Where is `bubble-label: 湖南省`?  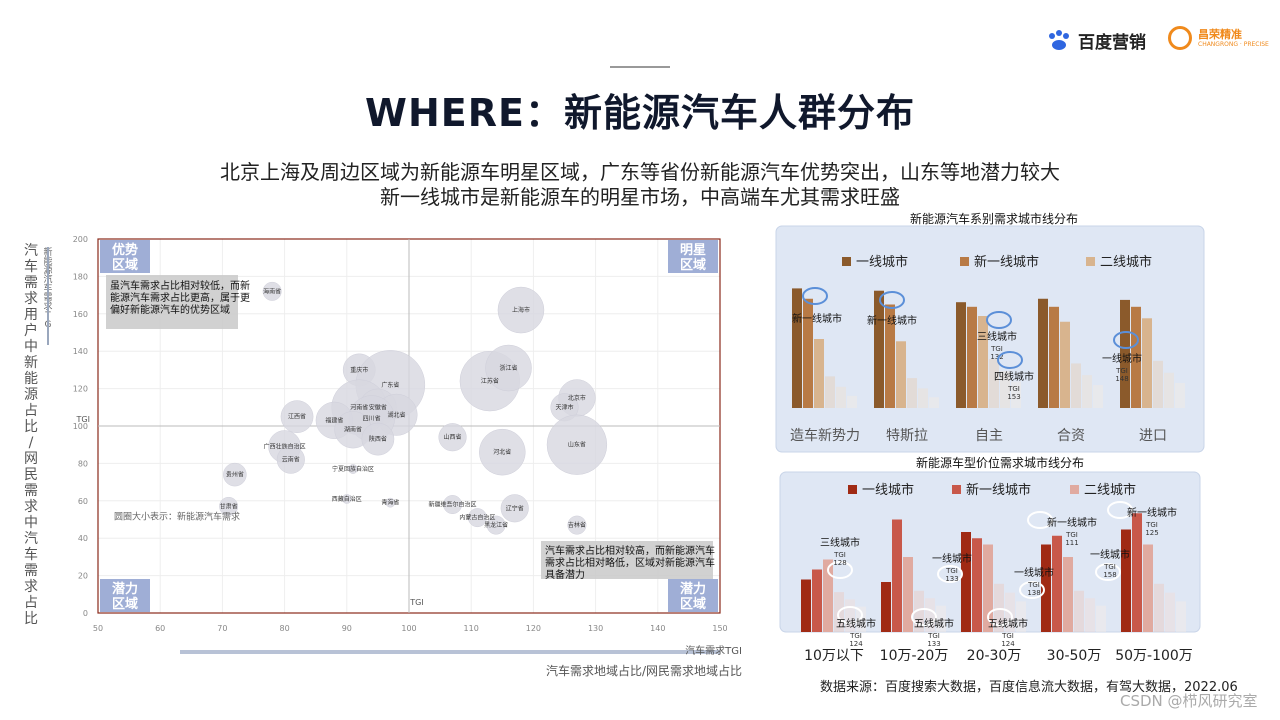 bubble-label: 湖南省 is located at coordinates (353, 430).